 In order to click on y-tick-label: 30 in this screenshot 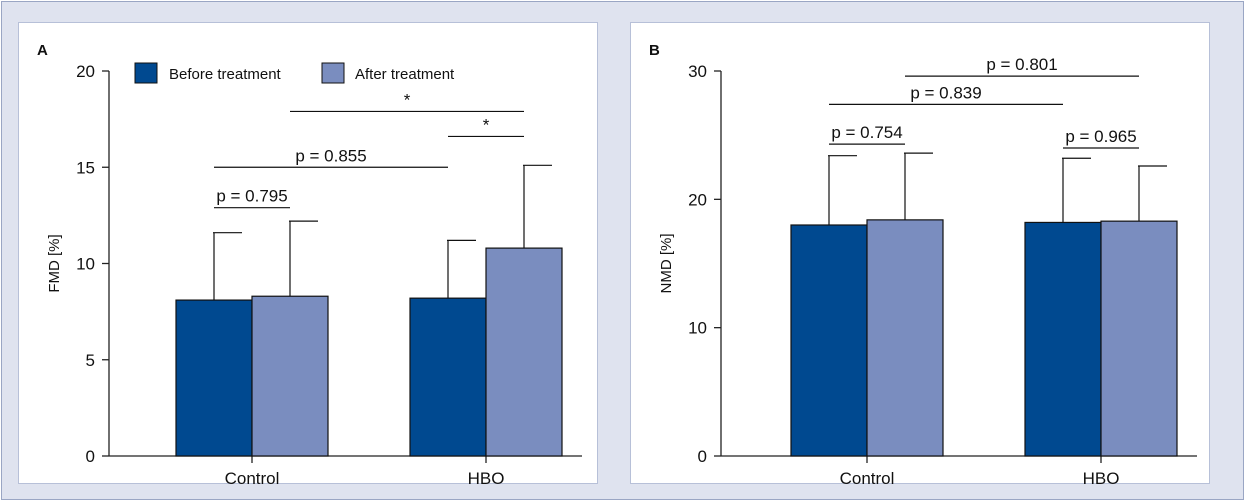, I will do `click(697, 71)`.